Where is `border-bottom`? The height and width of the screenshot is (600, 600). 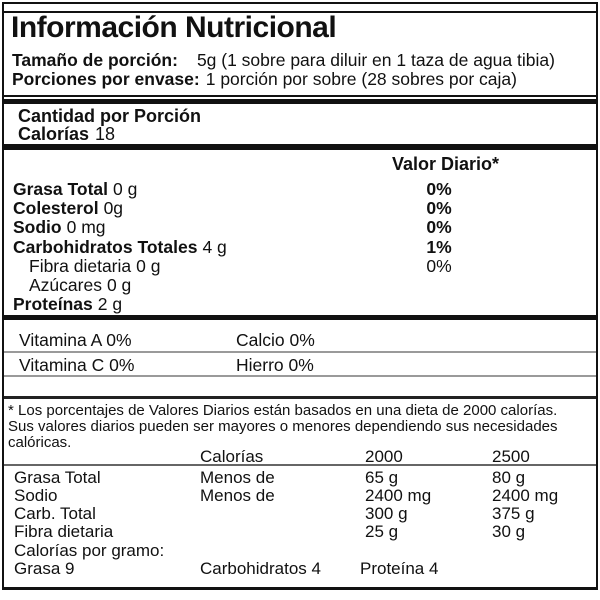
border-bottom is located at coordinates (300, 588).